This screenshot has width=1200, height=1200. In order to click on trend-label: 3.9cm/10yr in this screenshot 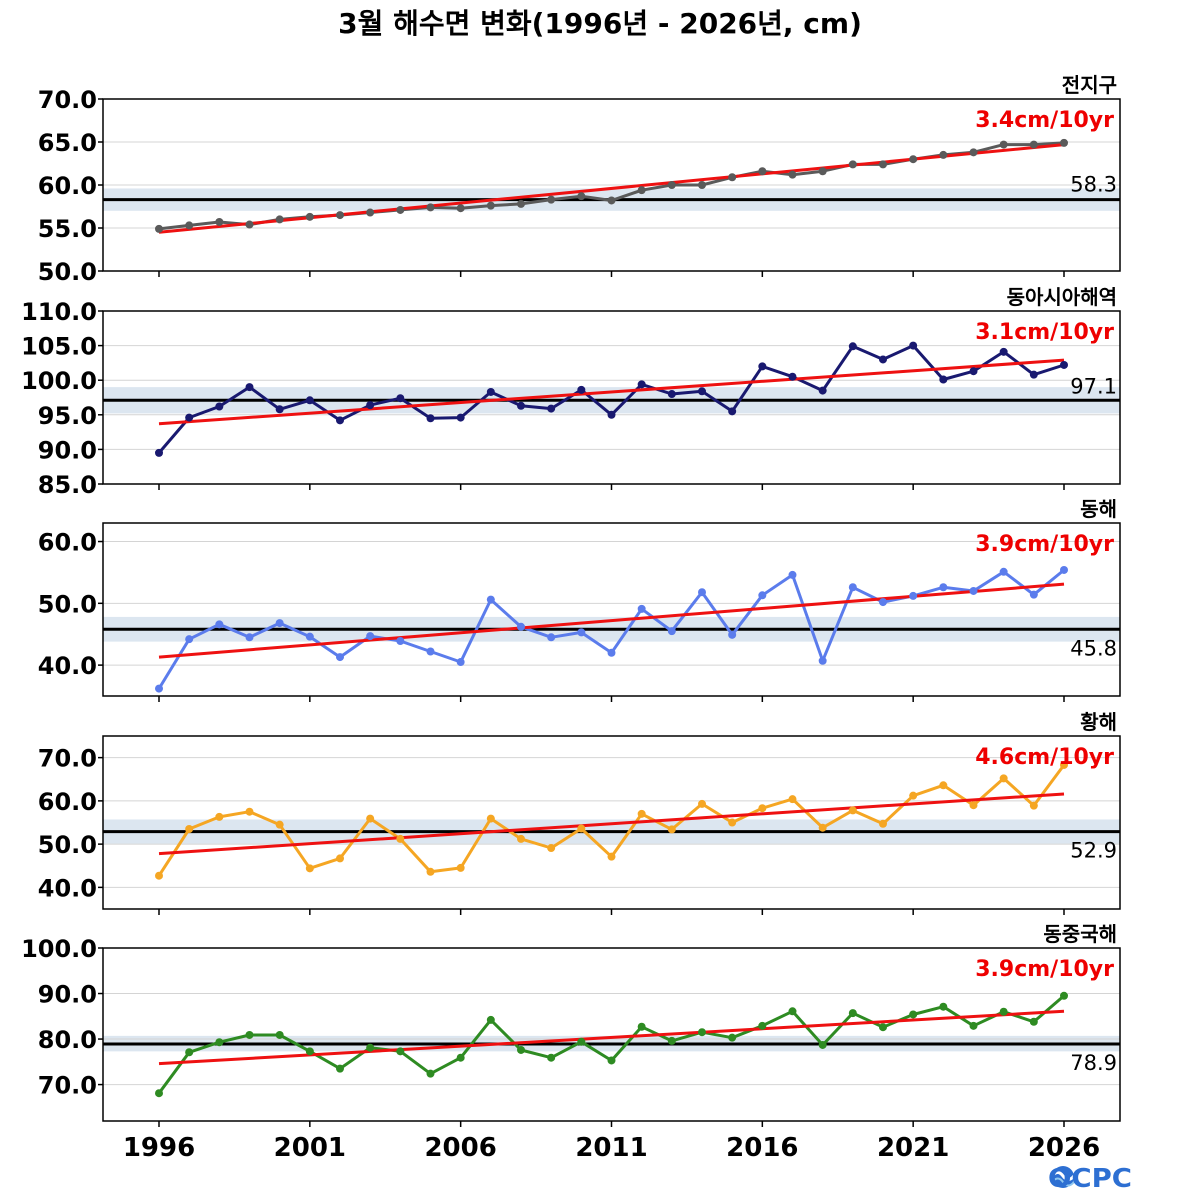, I will do `click(1044, 544)`.